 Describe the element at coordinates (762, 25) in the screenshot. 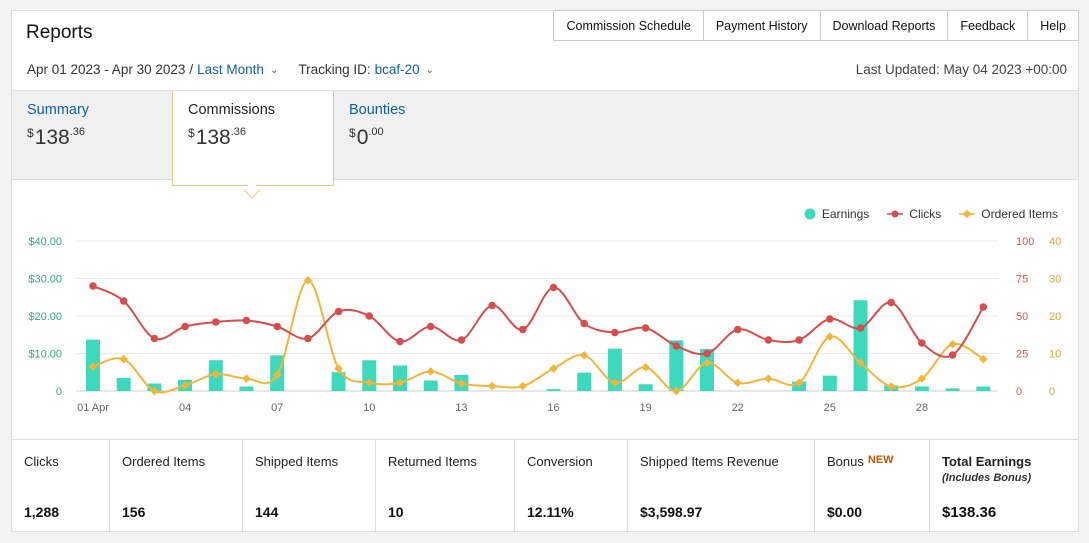

I see `payment-history-button: Payment History` at that location.